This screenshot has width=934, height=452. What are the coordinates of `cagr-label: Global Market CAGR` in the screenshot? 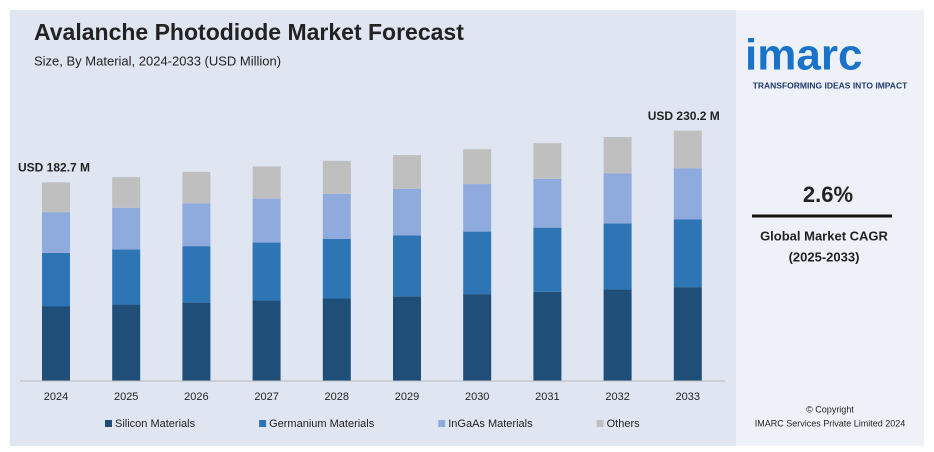 It's located at (824, 235).